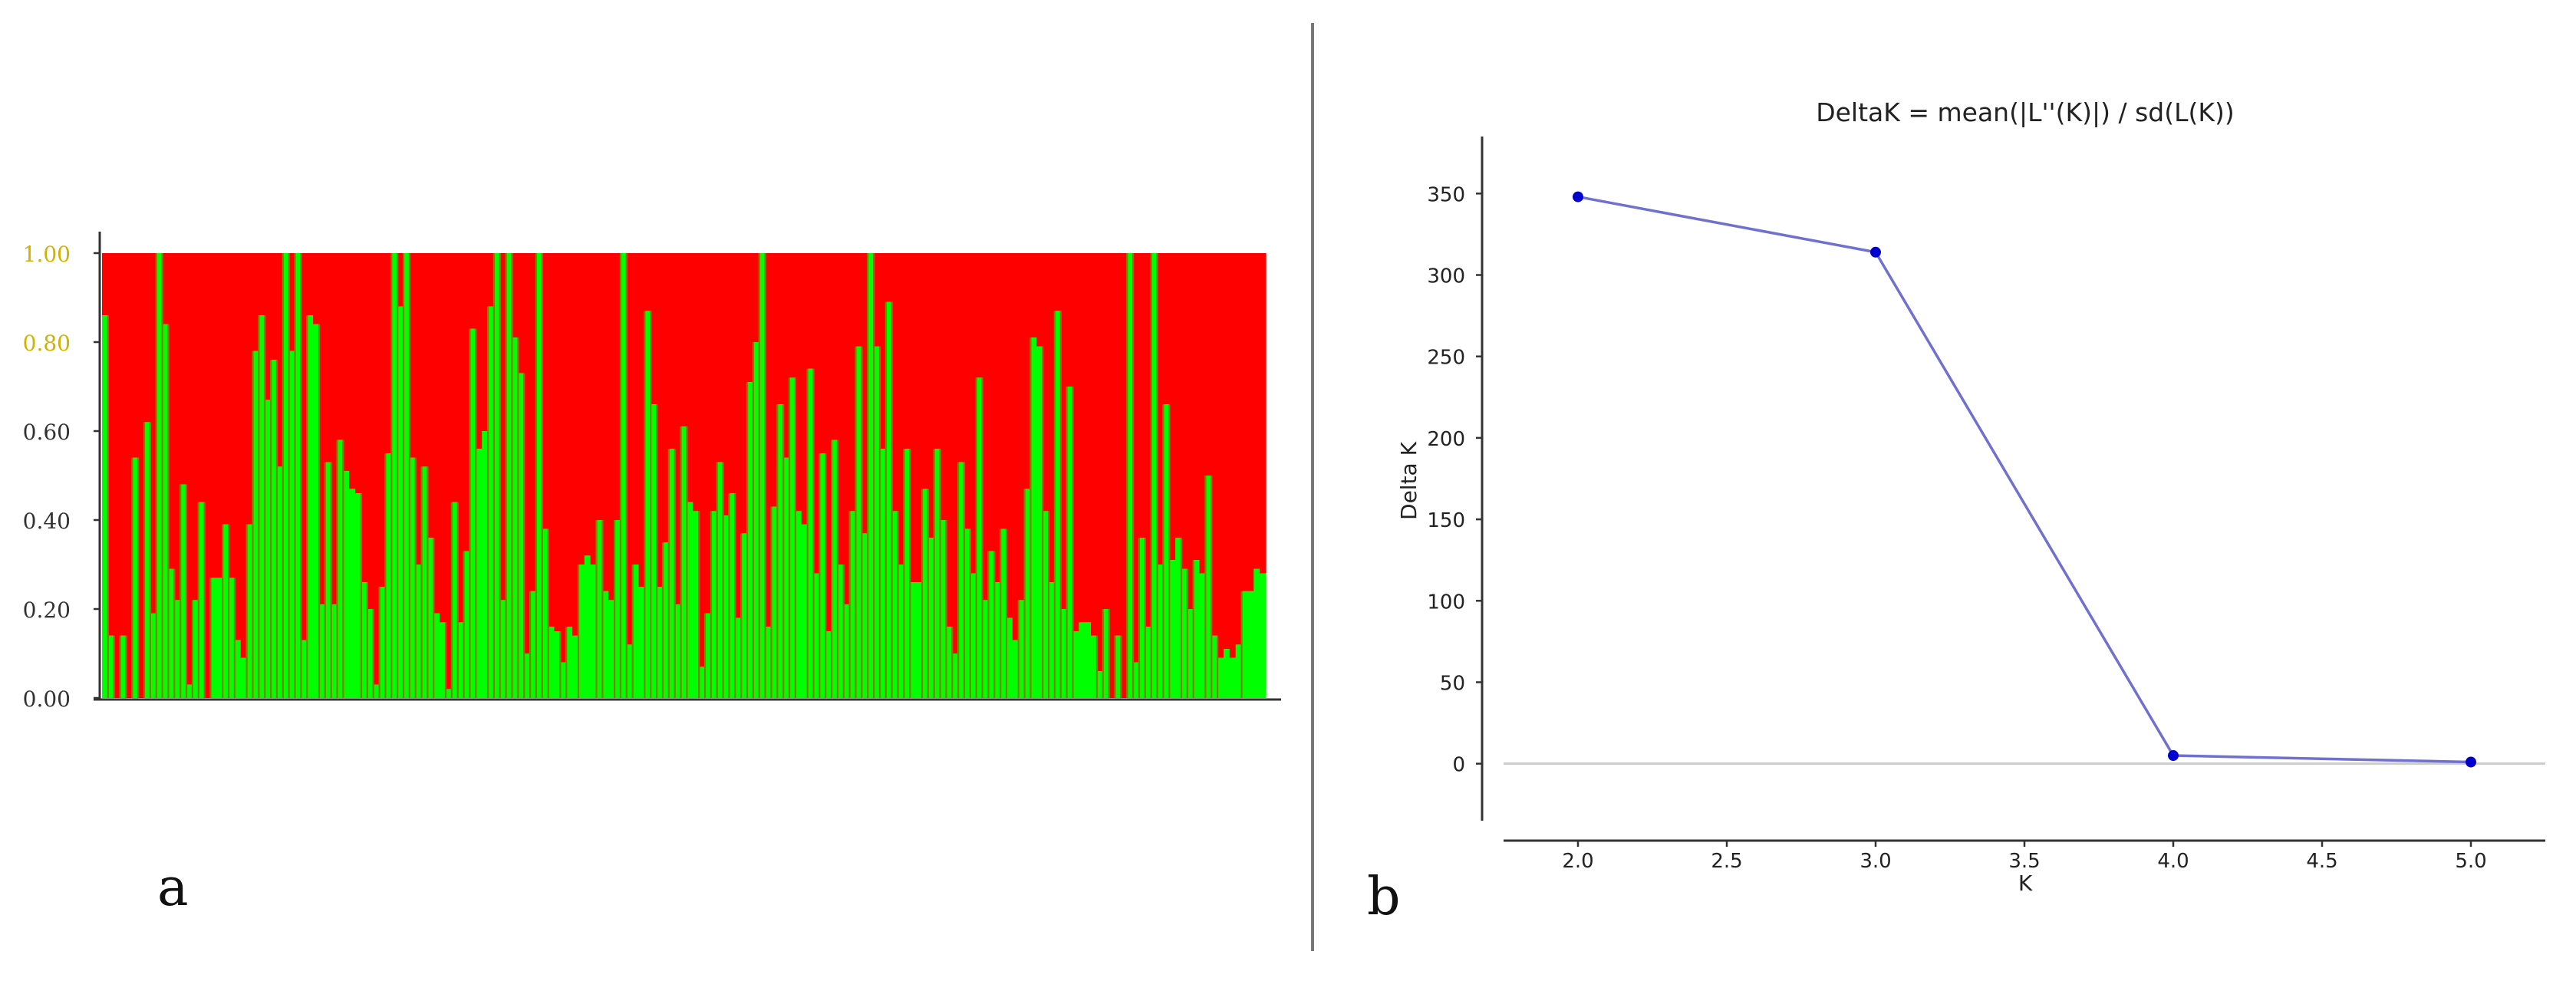 The height and width of the screenshot is (981, 2576). What do you see at coordinates (1875, 252) in the screenshot?
I see `data-point` at bounding box center [1875, 252].